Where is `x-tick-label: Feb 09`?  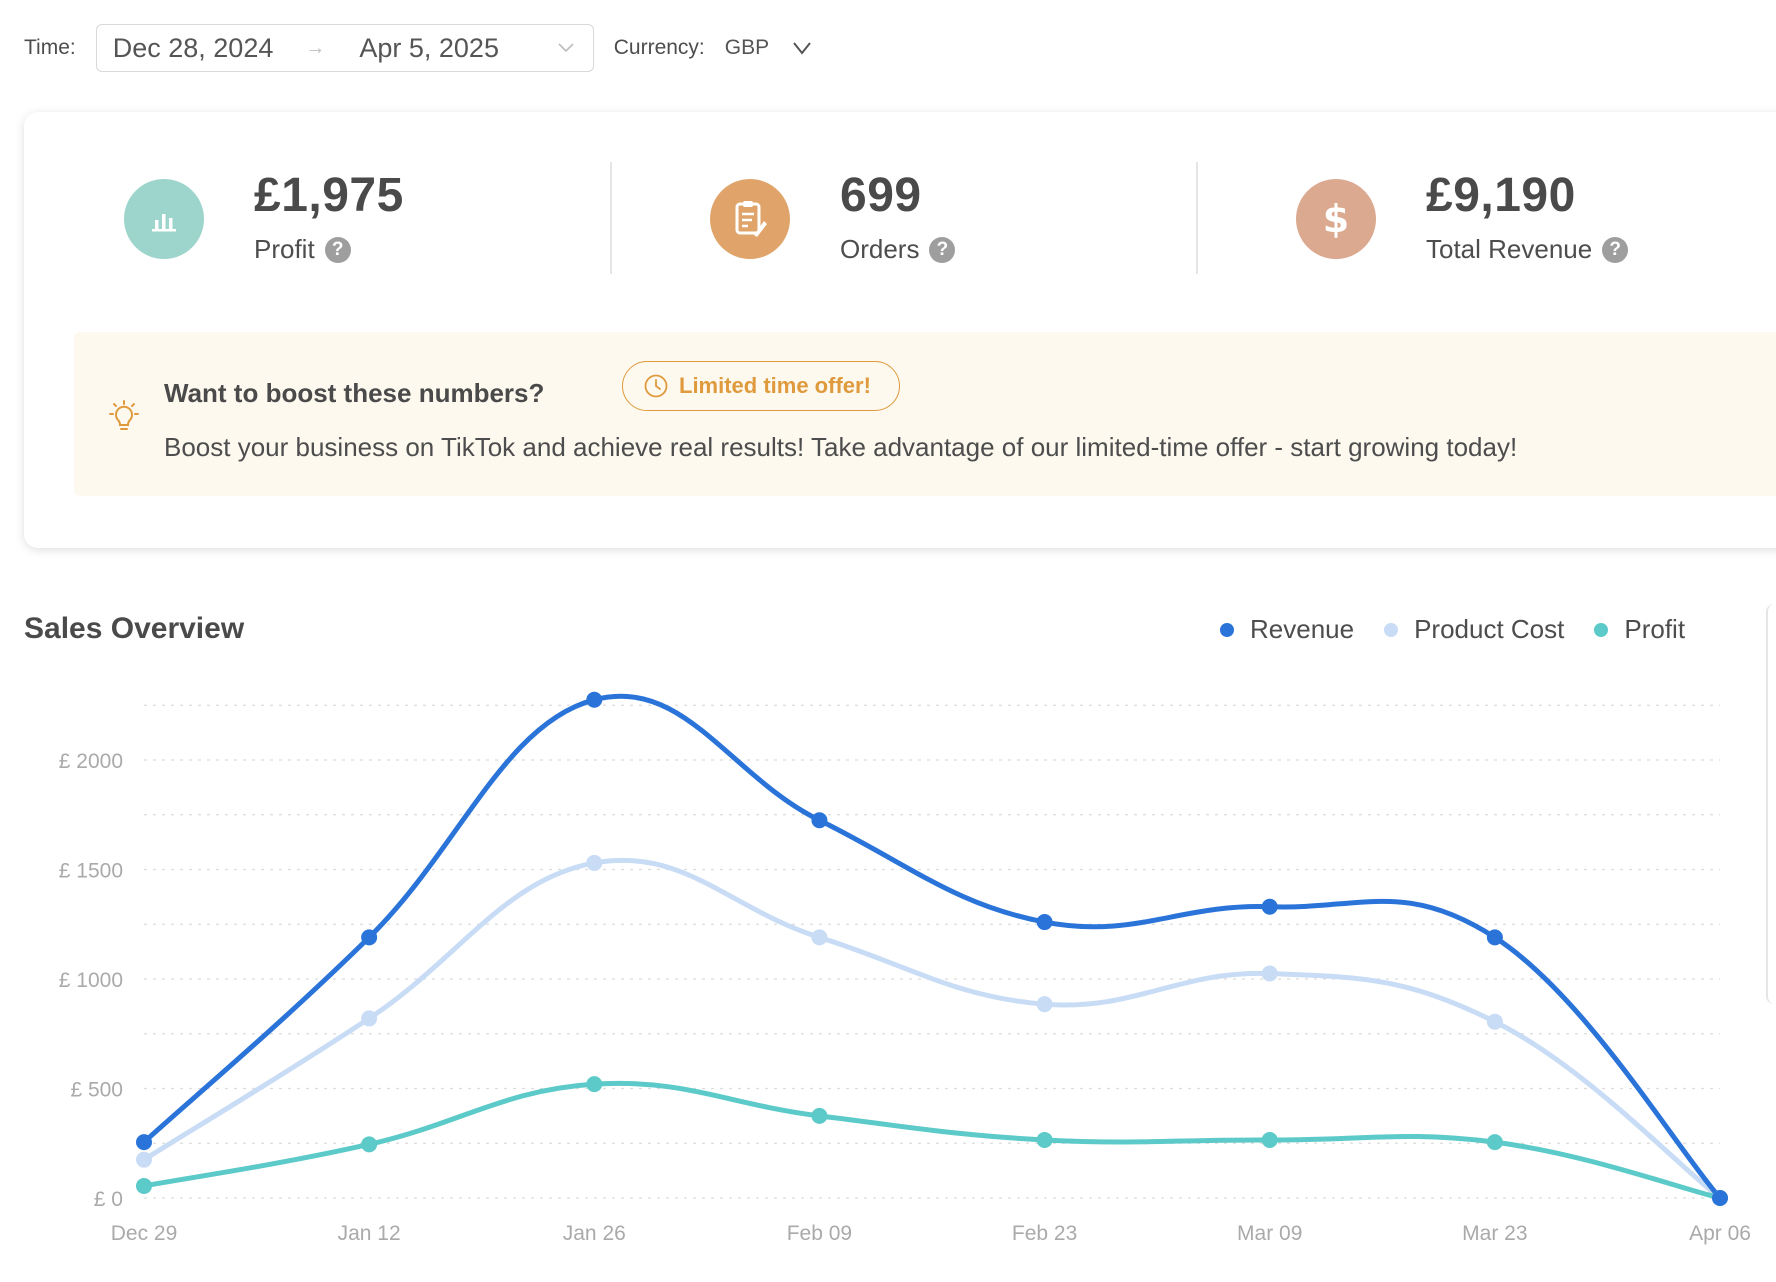 x-tick-label: Feb 09 is located at coordinates (819, 1233).